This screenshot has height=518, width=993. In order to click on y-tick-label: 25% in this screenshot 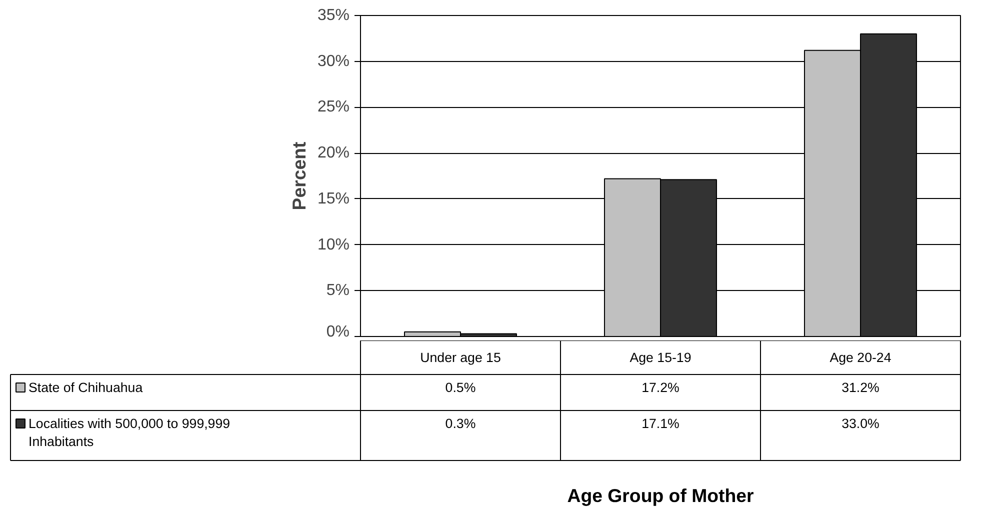, I will do `click(333, 107)`.